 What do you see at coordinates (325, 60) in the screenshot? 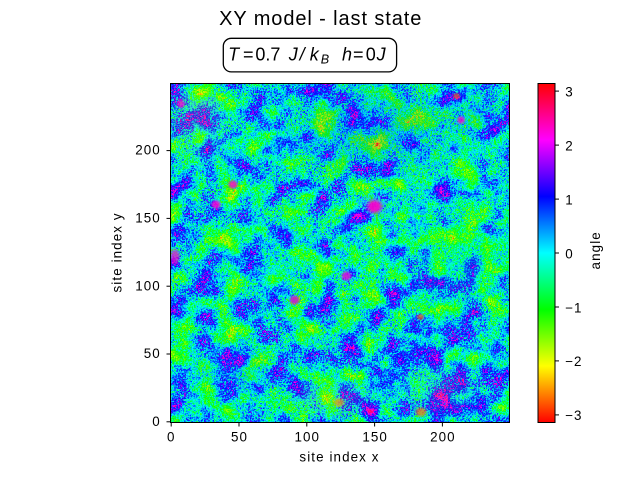
I see `svg-text: B` at bounding box center [325, 60].